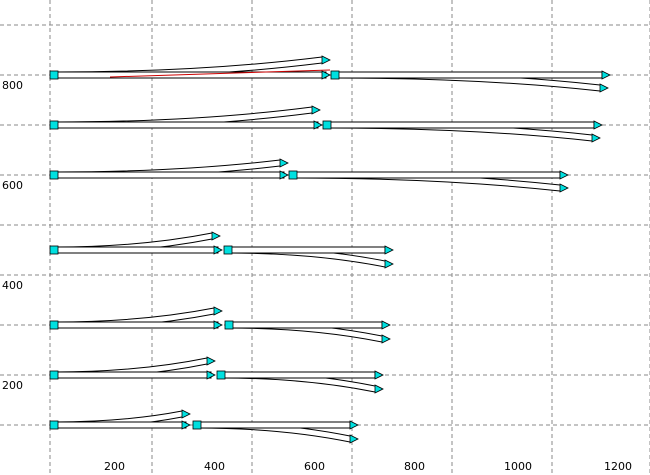 This screenshot has height=475, width=650. Describe the element at coordinates (12, 385) in the screenshot. I see `y-tick-label: 200` at that location.